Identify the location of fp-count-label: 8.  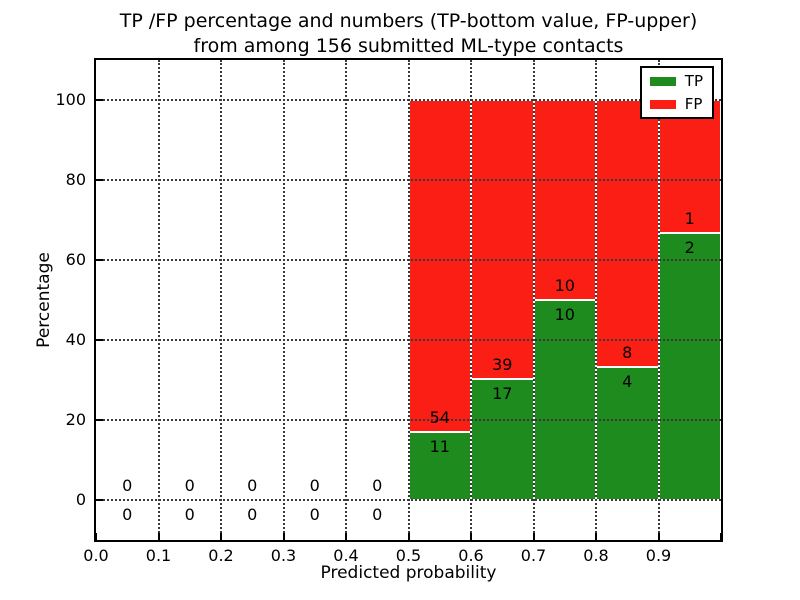
(627, 352).